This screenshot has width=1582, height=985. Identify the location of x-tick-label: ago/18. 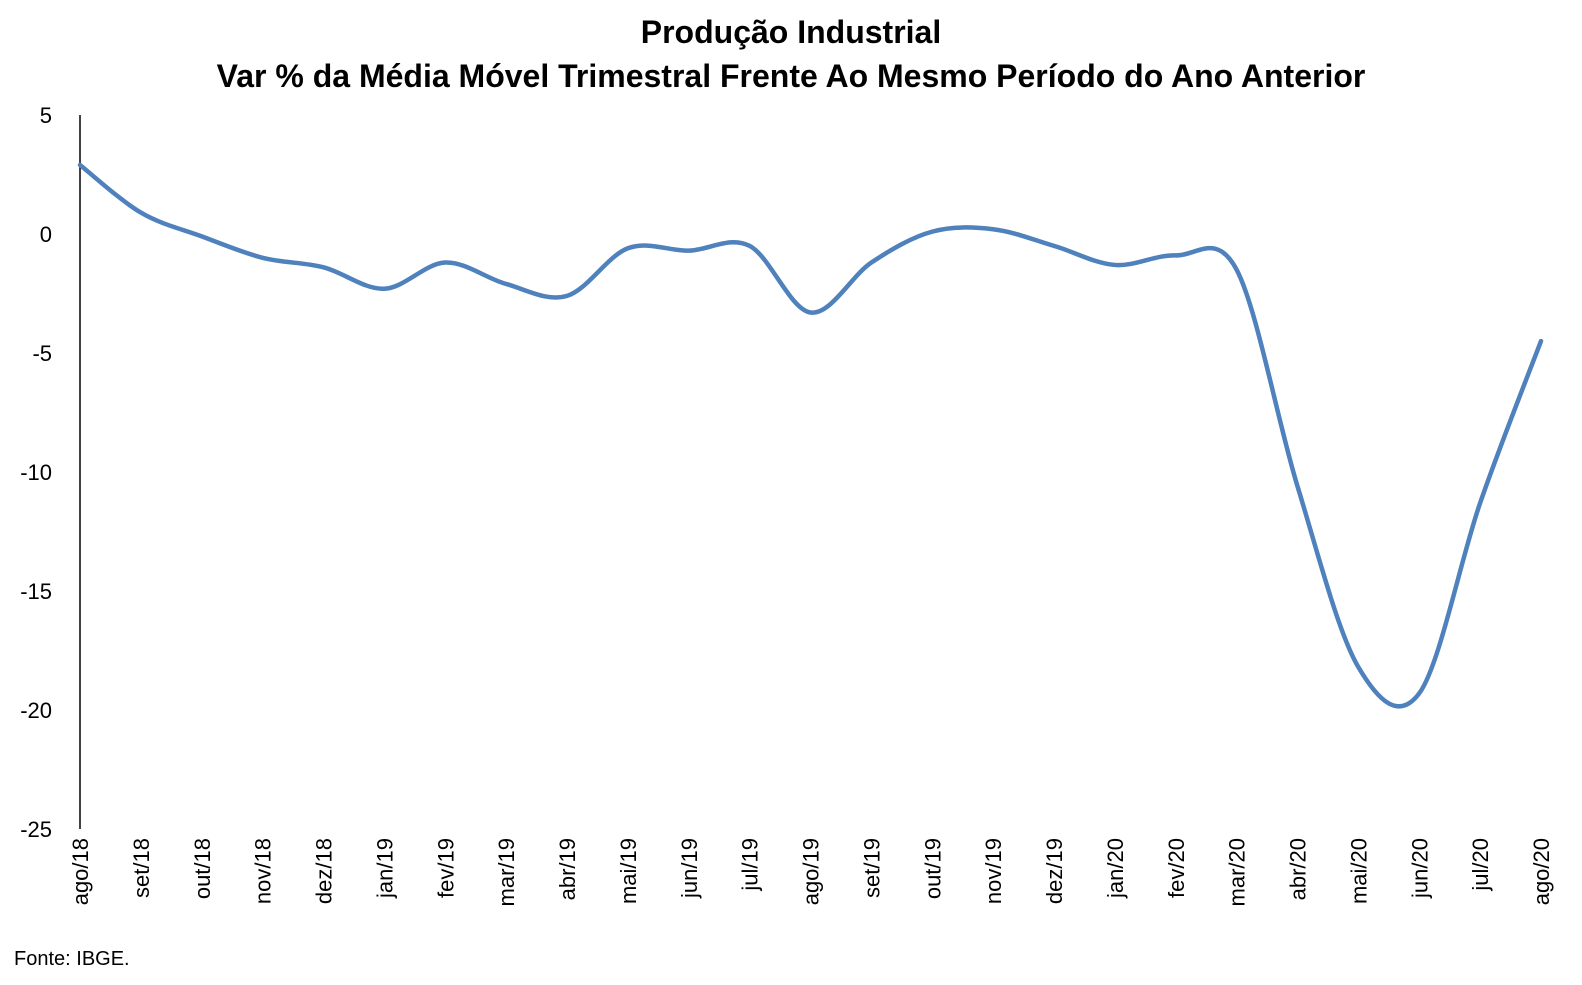
(80, 871).